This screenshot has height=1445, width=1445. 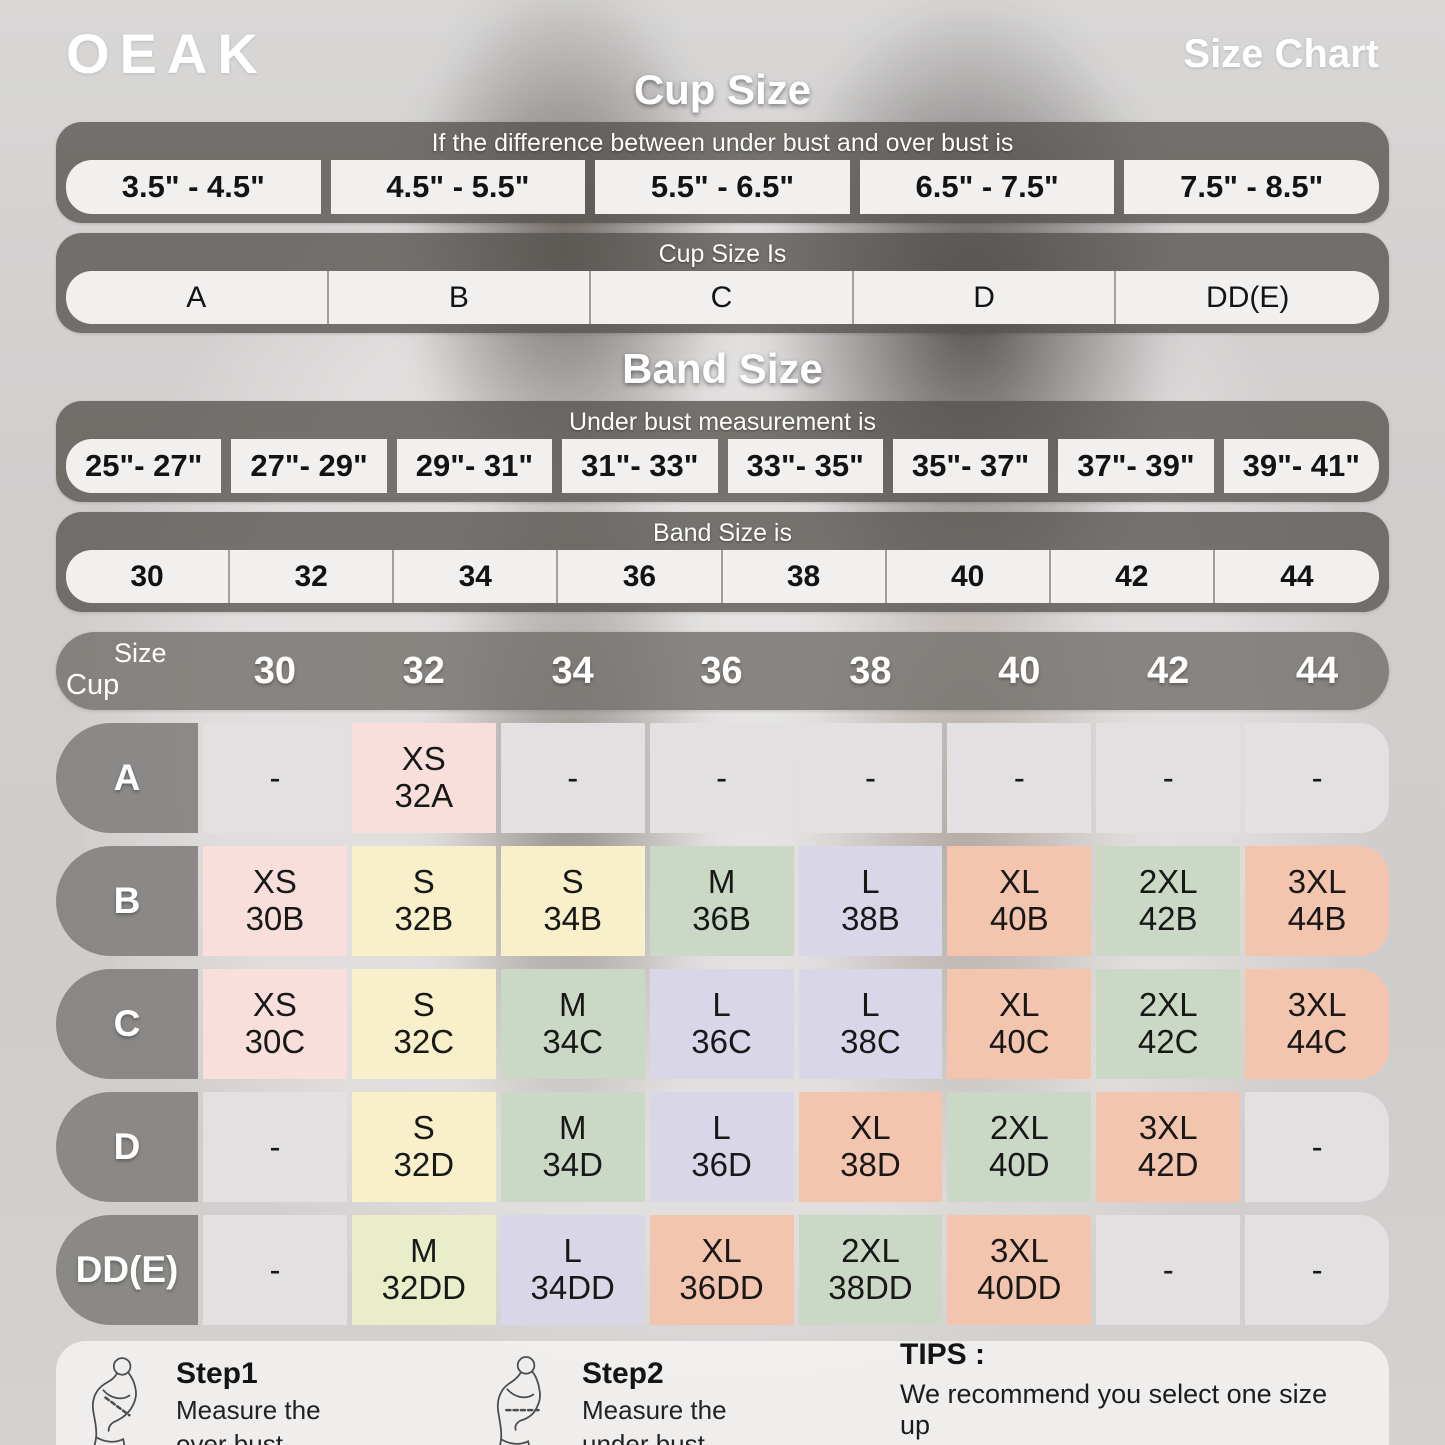 I want to click on matrix-col-header: 32, so click(x=423, y=670).